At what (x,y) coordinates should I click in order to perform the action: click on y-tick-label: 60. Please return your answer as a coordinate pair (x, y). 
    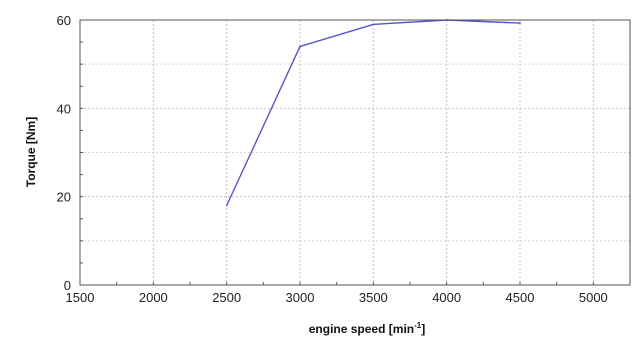
    Looking at the image, I should click on (64, 20).